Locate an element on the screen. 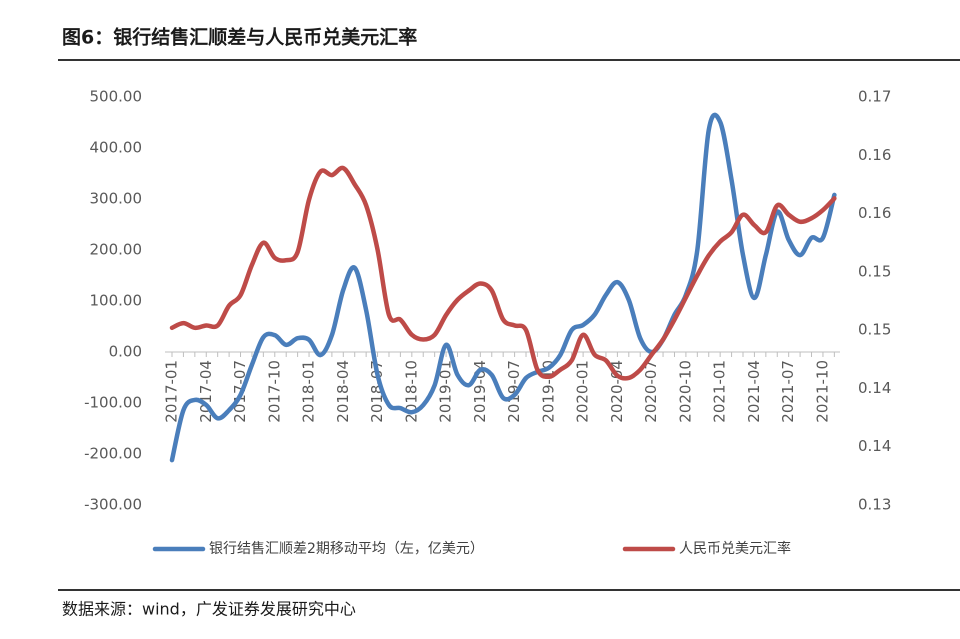 Image resolution: width=960 pixels, height=639 pixels. y-tick-label: 100.00 is located at coordinates (116, 301).